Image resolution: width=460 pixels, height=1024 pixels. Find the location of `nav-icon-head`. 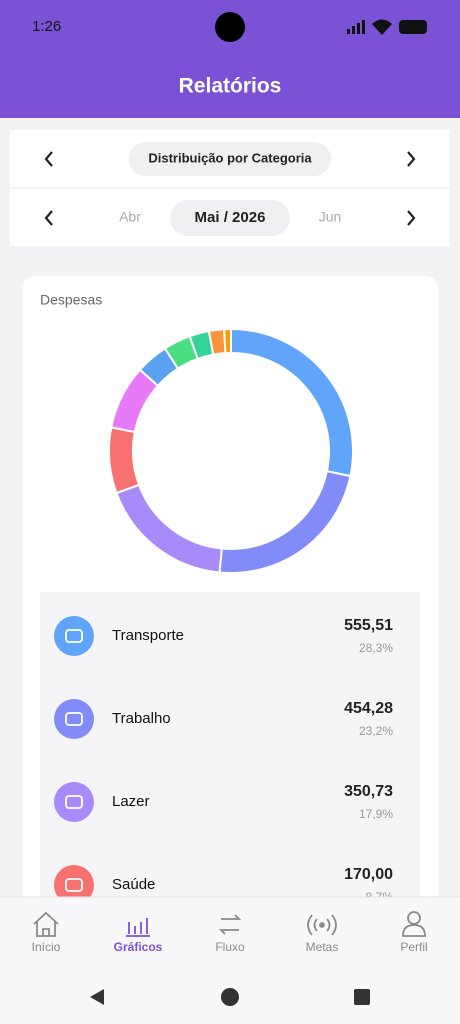

nav-icon-head is located at coordinates (414, 918).